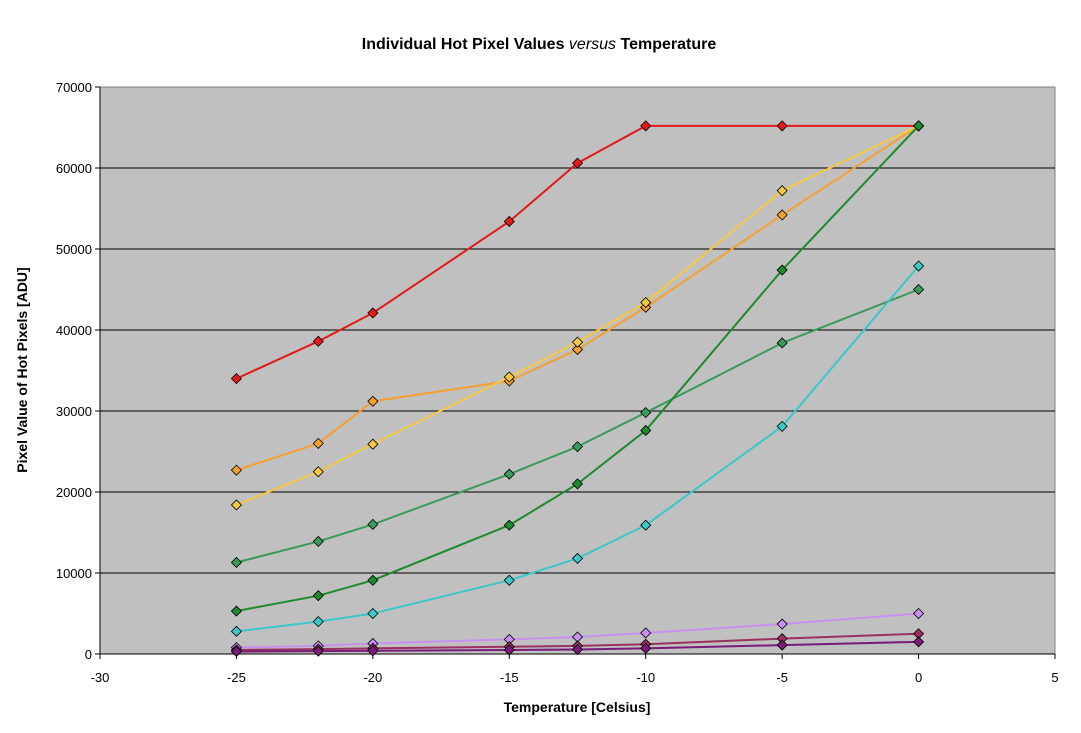 Image resolution: width=1081 pixels, height=733 pixels. I want to click on y-axis-title: Pixel Value of Hot Pixels [ADU], so click(22, 369).